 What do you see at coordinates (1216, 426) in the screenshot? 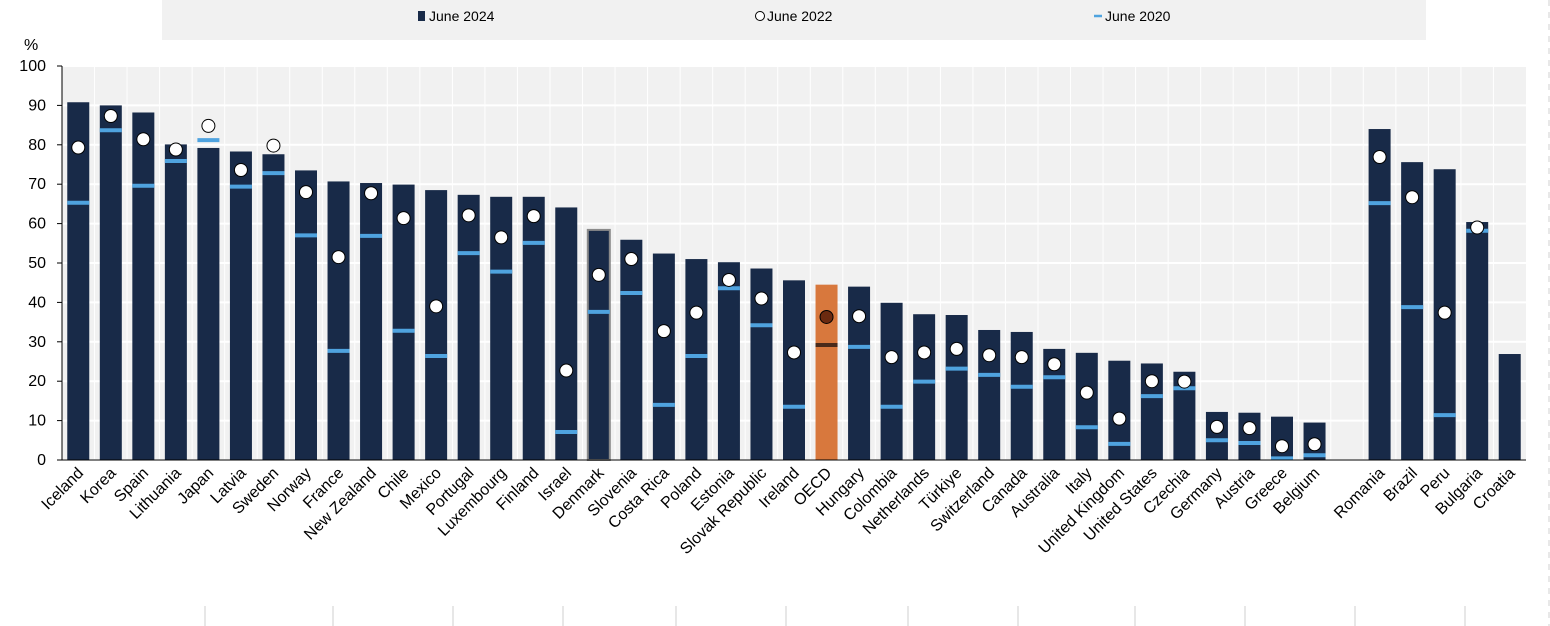
I see `point-2022-germany` at bounding box center [1216, 426].